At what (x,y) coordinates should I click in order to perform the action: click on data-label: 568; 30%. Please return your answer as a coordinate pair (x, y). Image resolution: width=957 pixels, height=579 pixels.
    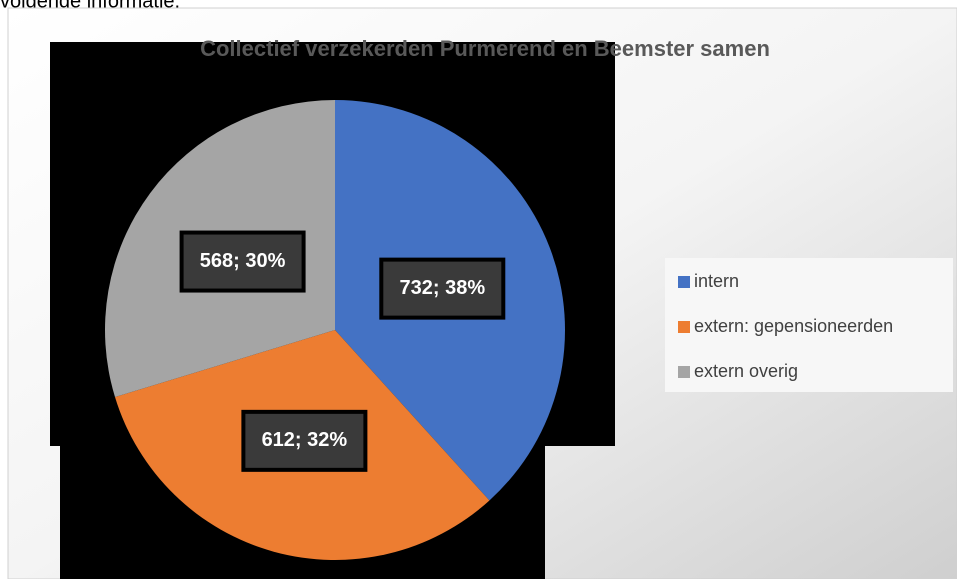
    Looking at the image, I should click on (243, 261).